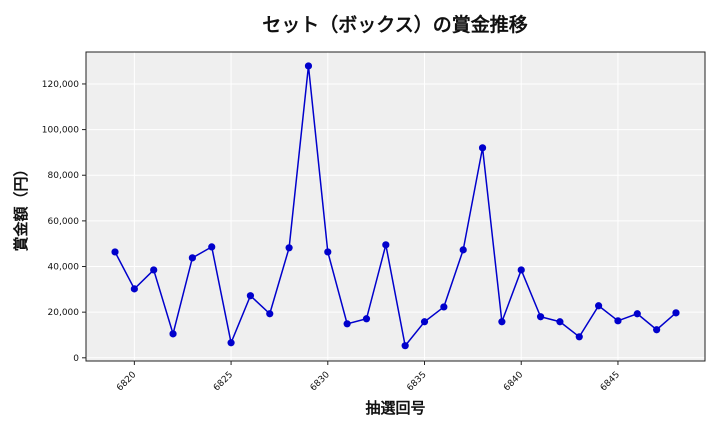 Image resolution: width=720 pixels, height=432 pixels. Describe the element at coordinates (610, 381) in the screenshot. I see `x-tick-label: 6845` at that location.